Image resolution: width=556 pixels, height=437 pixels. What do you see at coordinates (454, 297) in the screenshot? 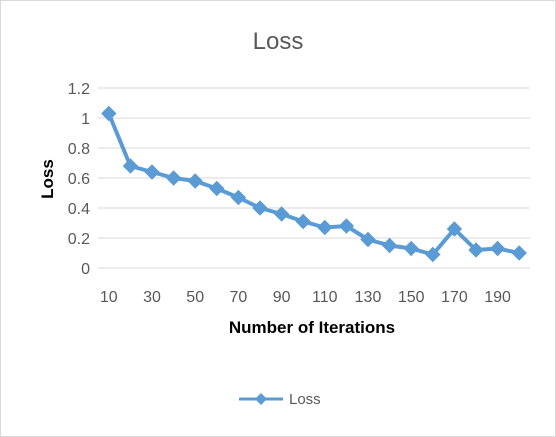
I see `x-tick-label: 170` at bounding box center [454, 297].